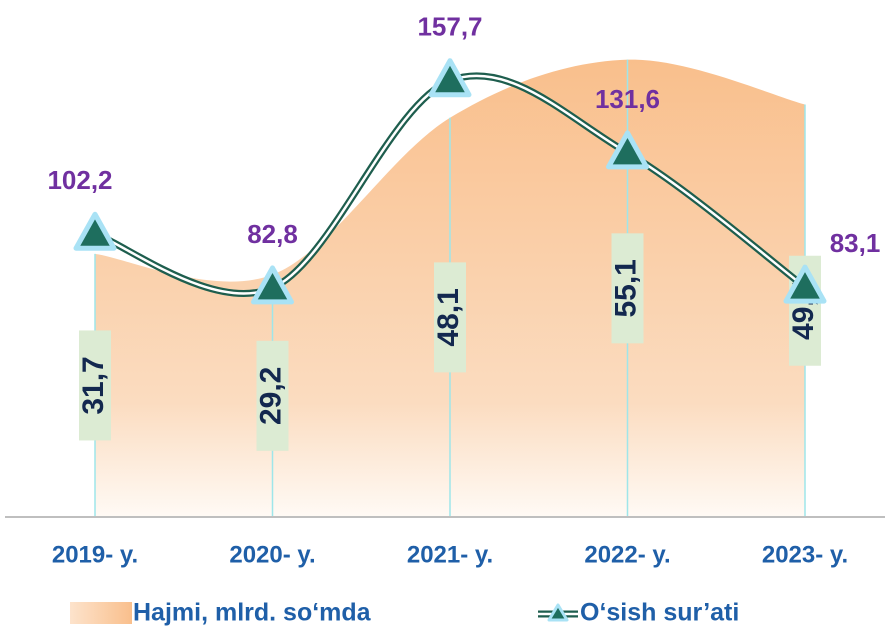 The height and width of the screenshot is (639, 890). Describe the element at coordinates (450, 554) in the screenshot. I see `x-tick-label: 2021- y.` at that location.